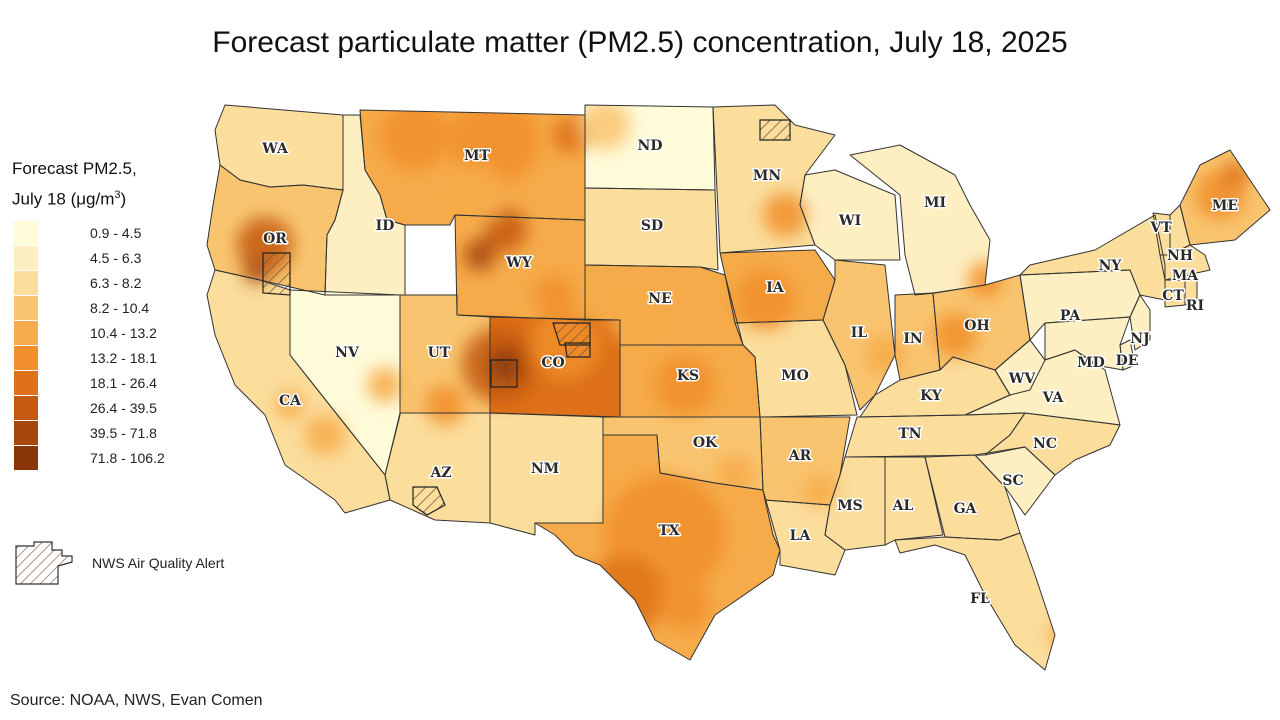  What do you see at coordinates (69, 199) in the screenshot?
I see `legend-title-line2: July 18 (μg/m3)` at bounding box center [69, 199].